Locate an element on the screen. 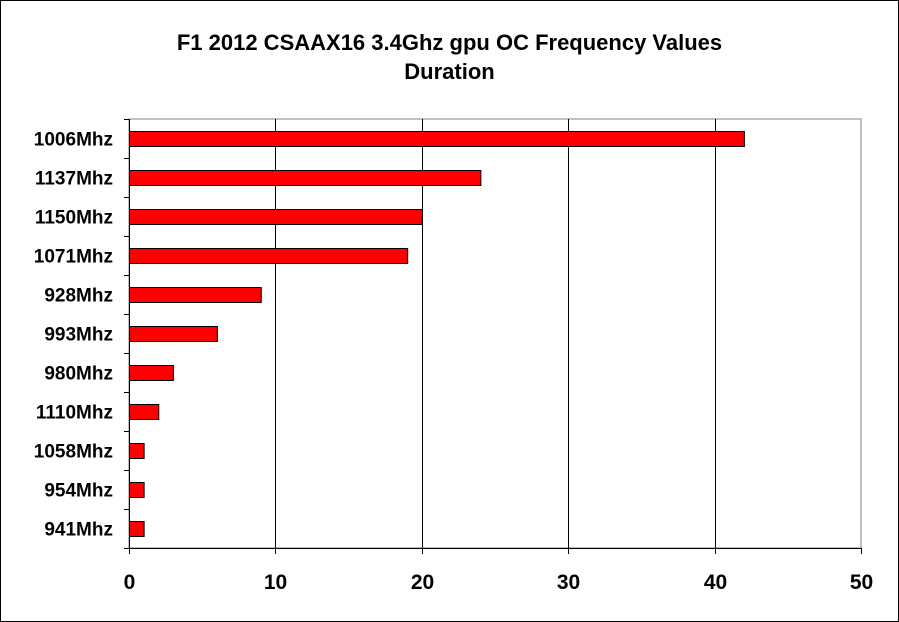  x-tick-label-30: 30 is located at coordinates (568, 582).